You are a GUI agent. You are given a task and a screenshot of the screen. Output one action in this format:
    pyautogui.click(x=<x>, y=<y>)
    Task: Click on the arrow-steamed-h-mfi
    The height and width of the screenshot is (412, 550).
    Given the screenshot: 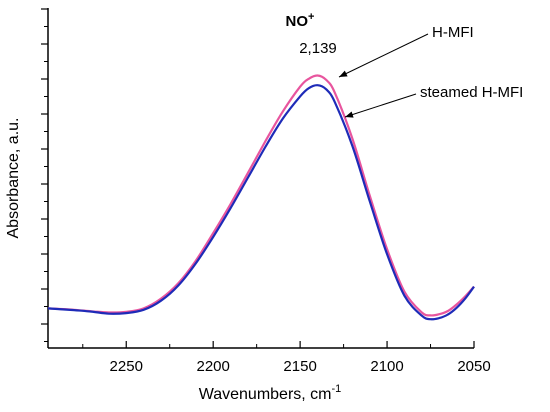 What is the action you would take?
    pyautogui.click(x=380, y=105)
    